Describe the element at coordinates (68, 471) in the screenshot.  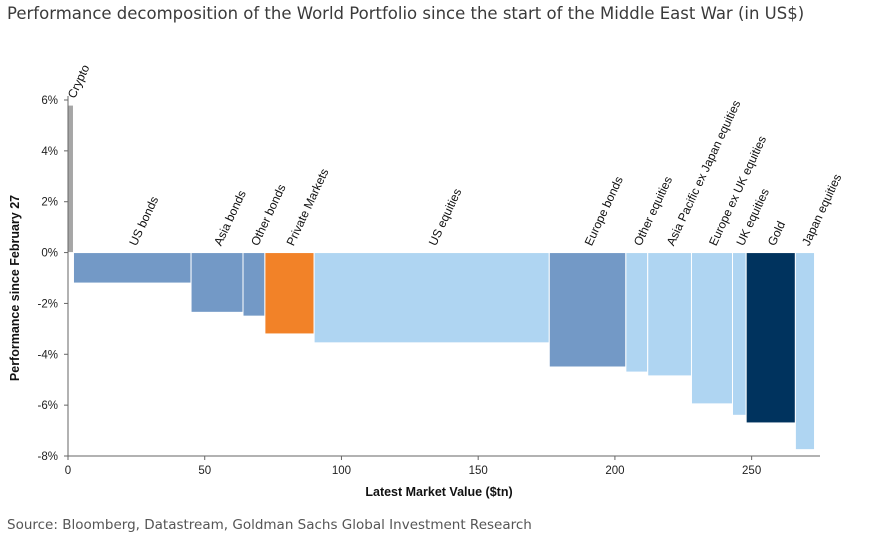
I see `x-tick-label: 0` at that location.